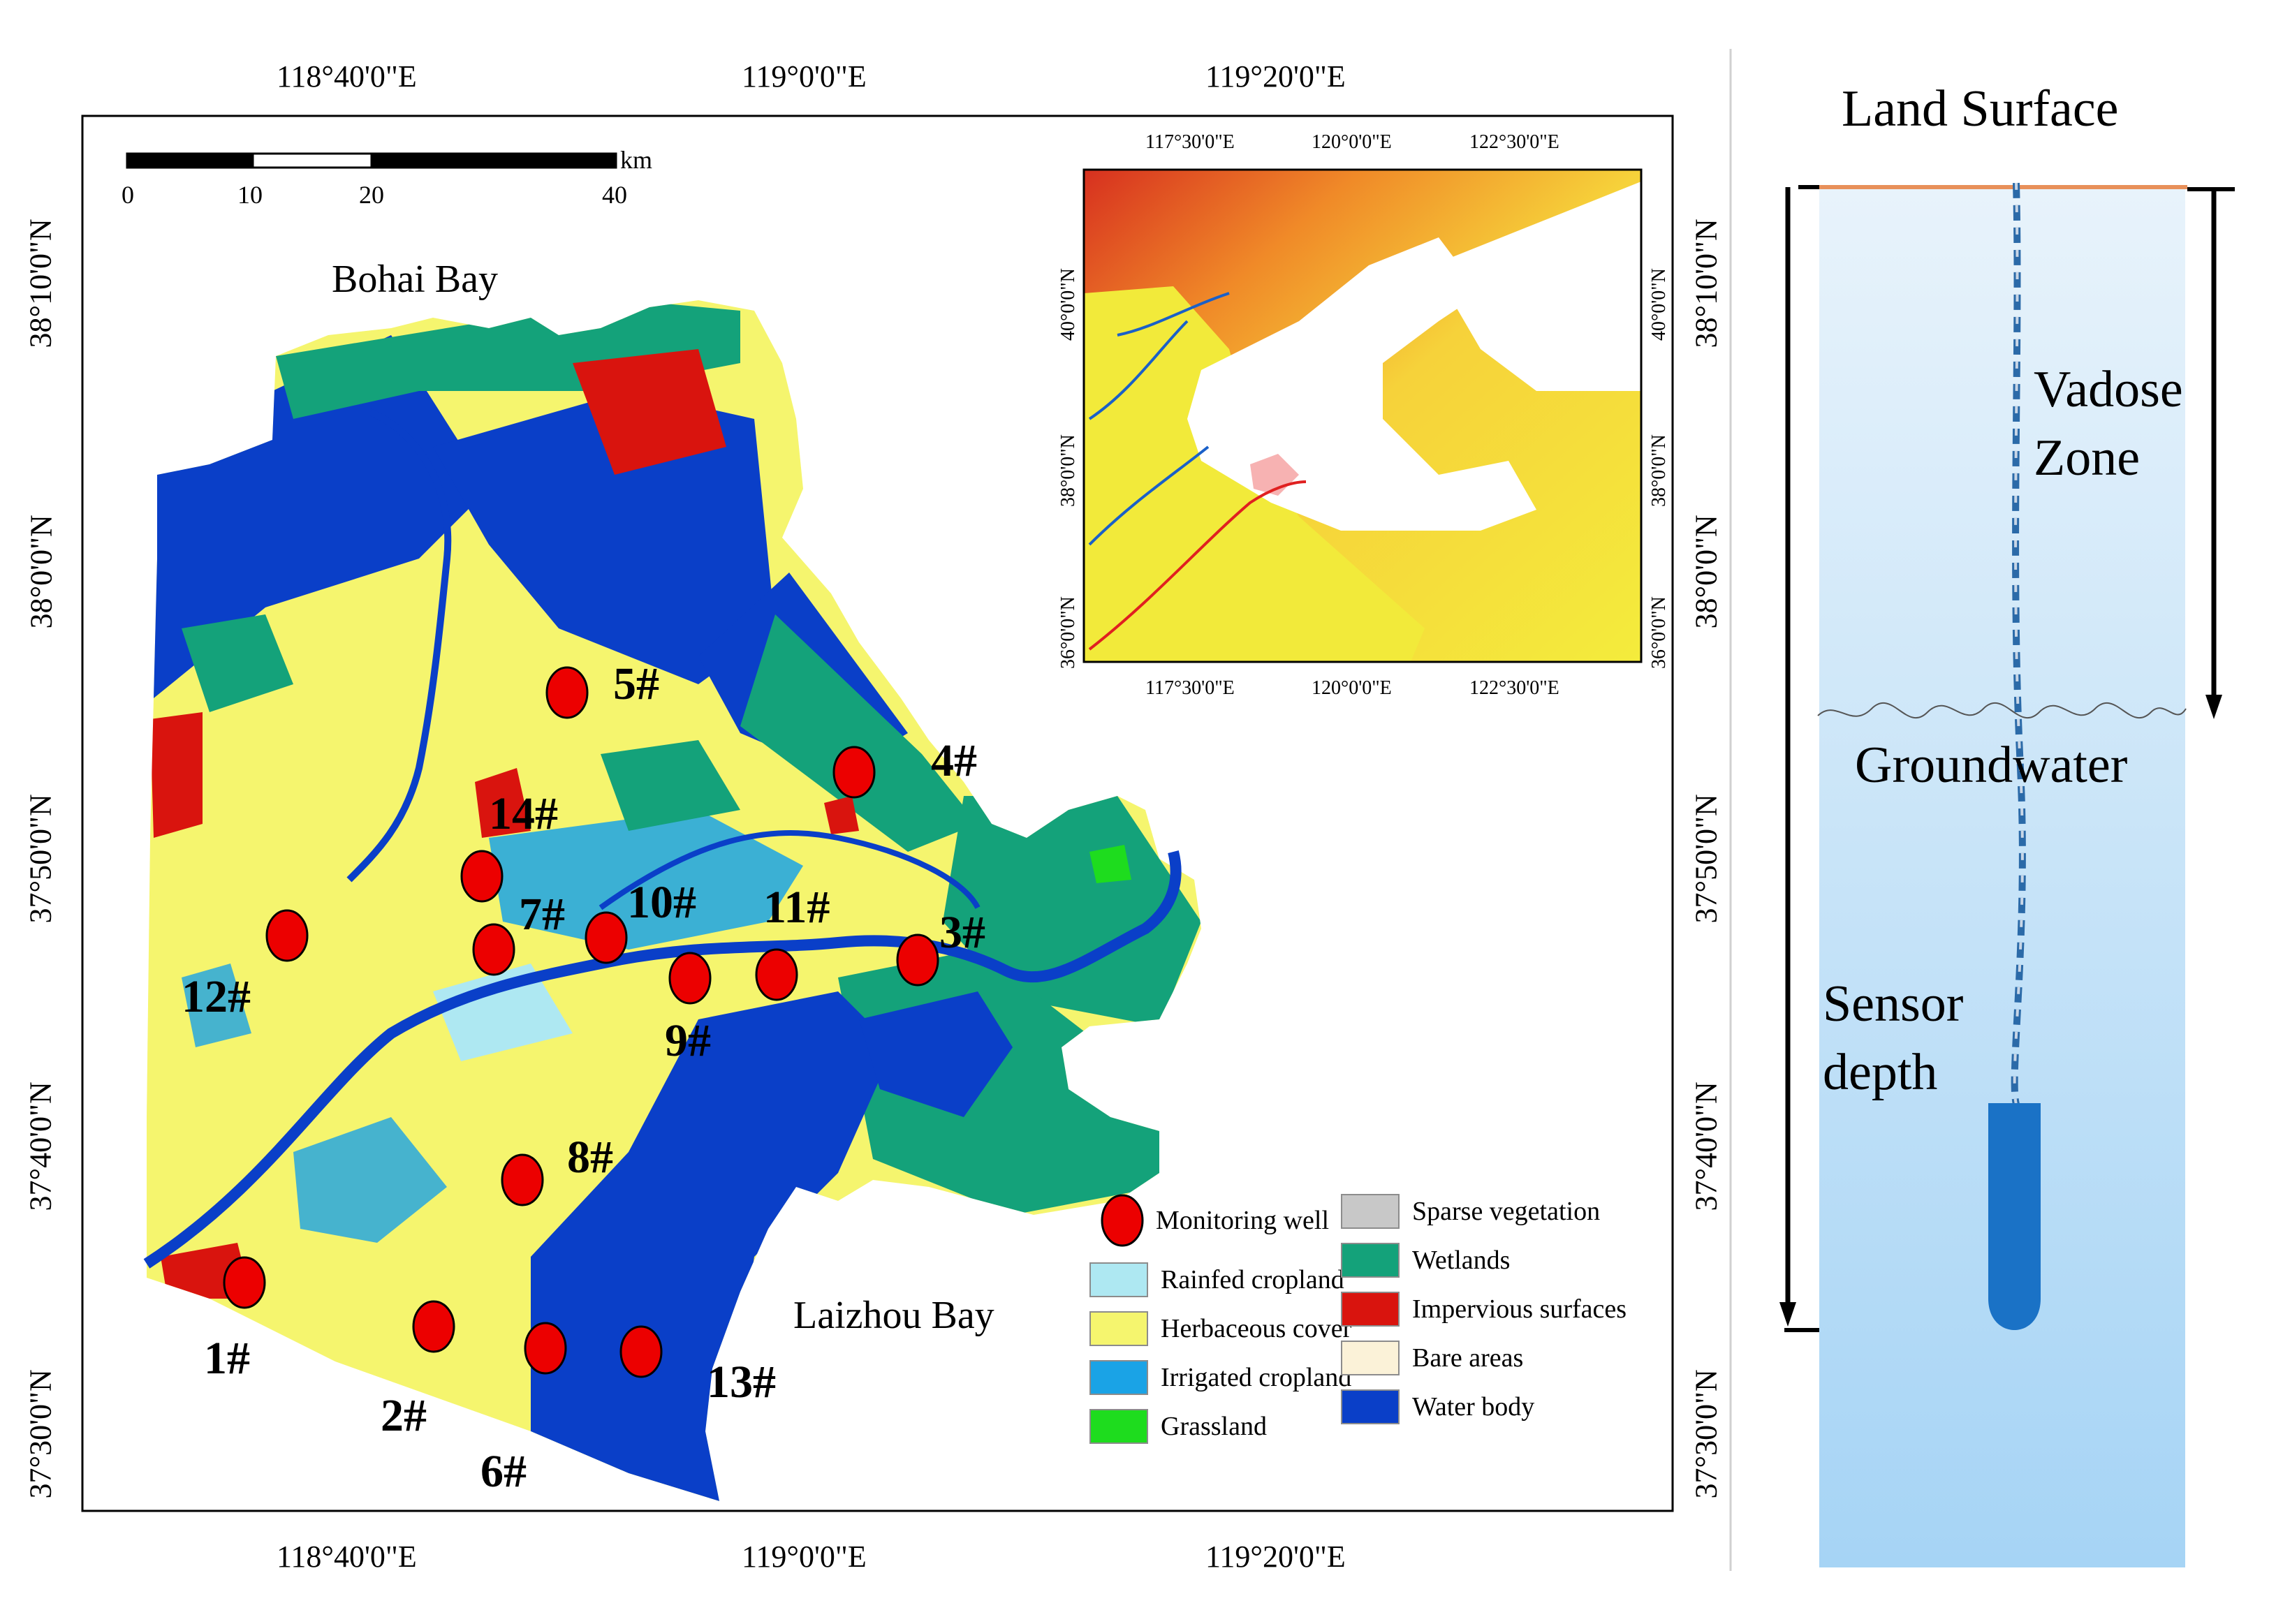 The height and width of the screenshot is (1624, 2276). What do you see at coordinates (1068, 633) in the screenshot?
I see `inset-left-tick-3: 36°0'0"N` at bounding box center [1068, 633].